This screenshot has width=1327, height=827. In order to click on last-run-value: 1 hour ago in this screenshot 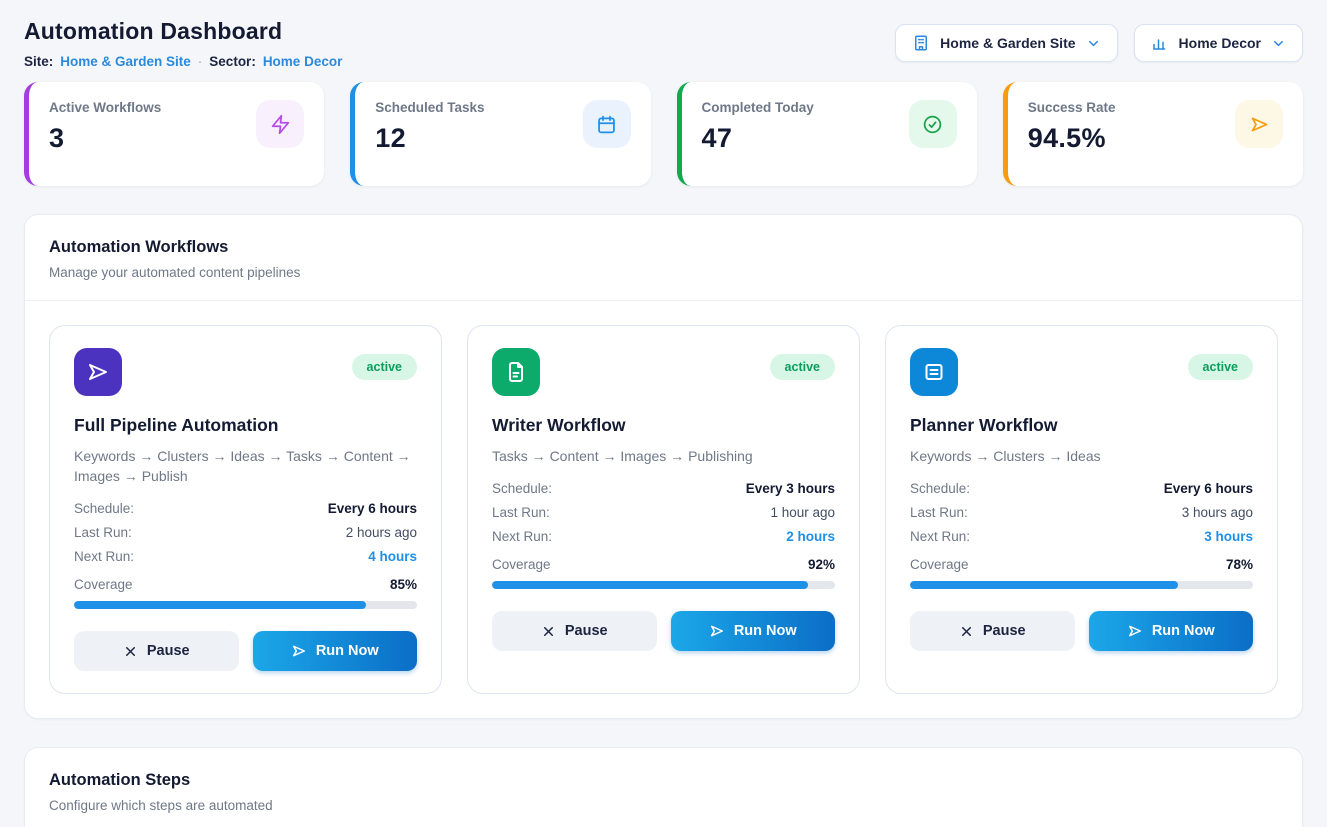, I will do `click(802, 512)`.